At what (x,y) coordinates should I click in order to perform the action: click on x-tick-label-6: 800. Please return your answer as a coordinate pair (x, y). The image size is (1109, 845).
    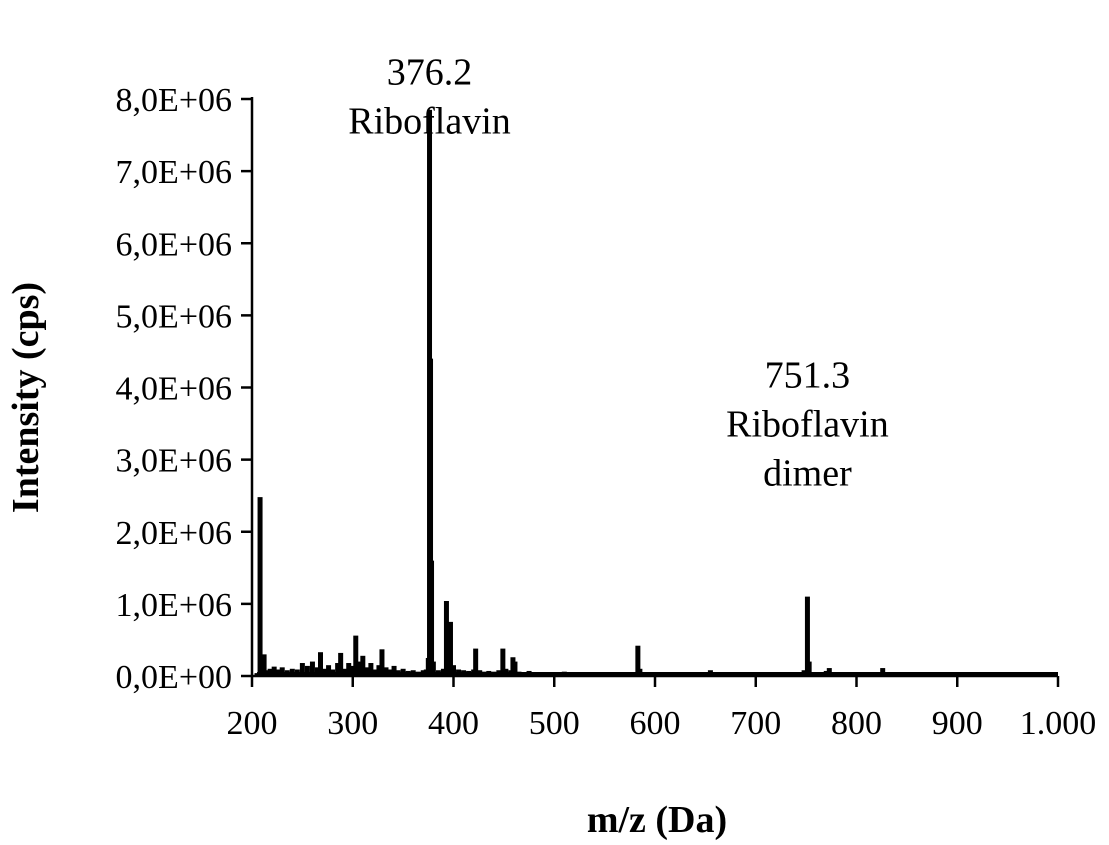
    Looking at the image, I should click on (856, 723).